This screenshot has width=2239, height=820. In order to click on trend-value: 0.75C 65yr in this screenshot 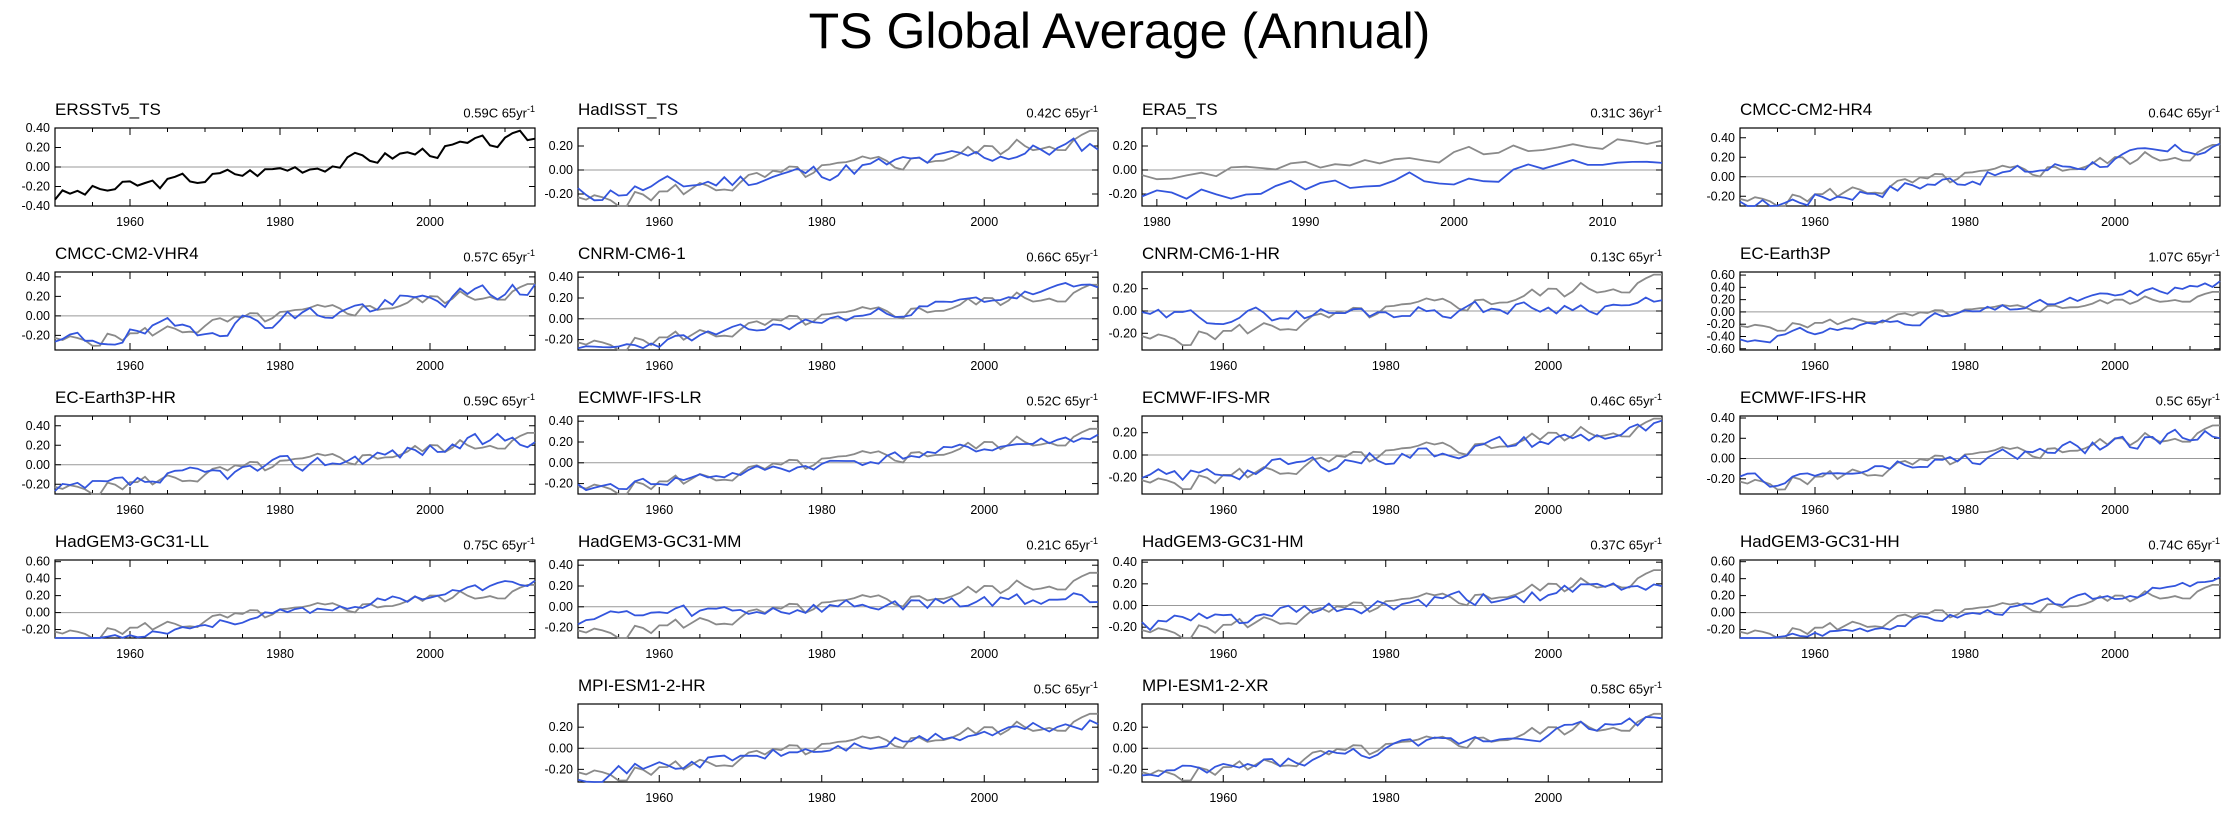, I will do `click(495, 545)`.